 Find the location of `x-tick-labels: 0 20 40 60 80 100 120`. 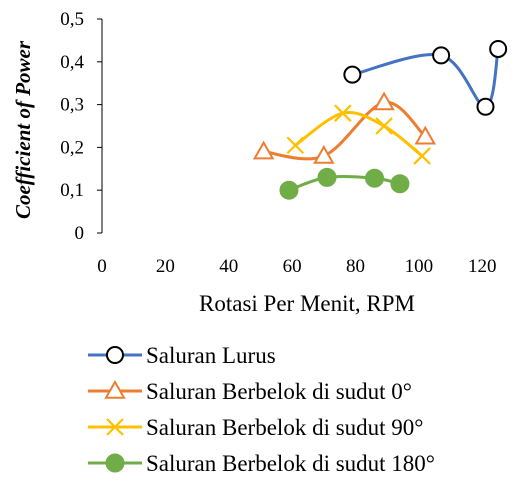

x-tick-labels: 0 20 40 60 80 100 120 is located at coordinates (296, 266).